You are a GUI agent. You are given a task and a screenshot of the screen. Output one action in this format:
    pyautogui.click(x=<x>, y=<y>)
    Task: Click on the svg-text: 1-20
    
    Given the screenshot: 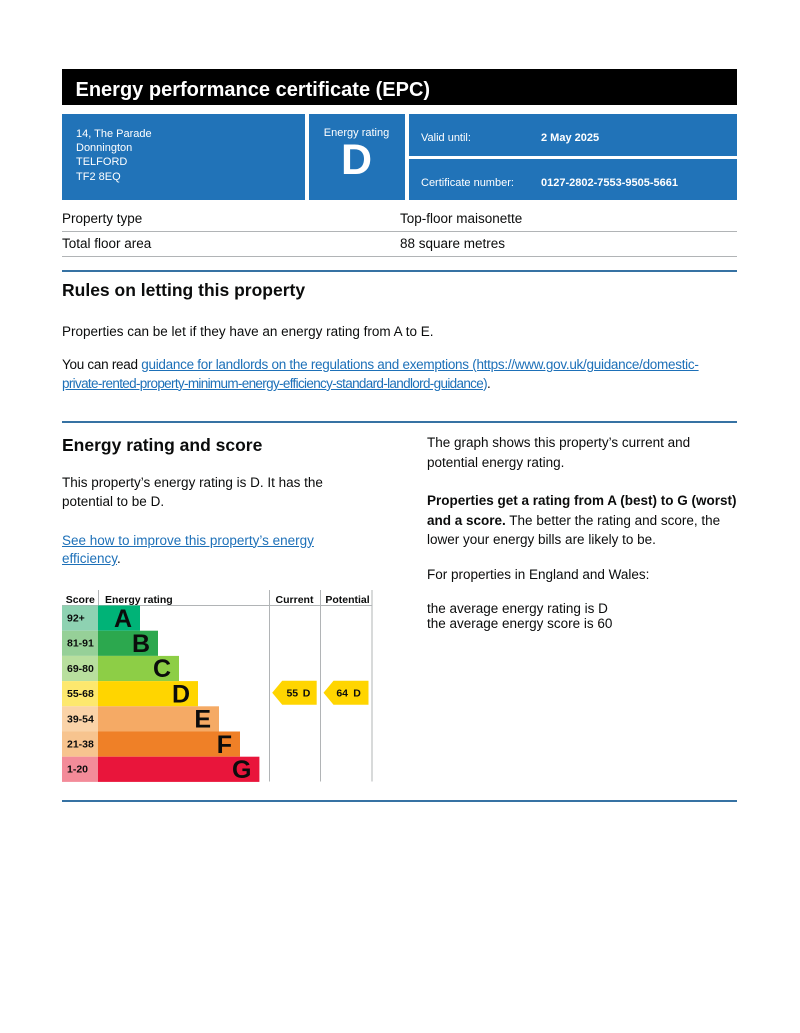 What is the action you would take?
    pyautogui.click(x=77, y=770)
    